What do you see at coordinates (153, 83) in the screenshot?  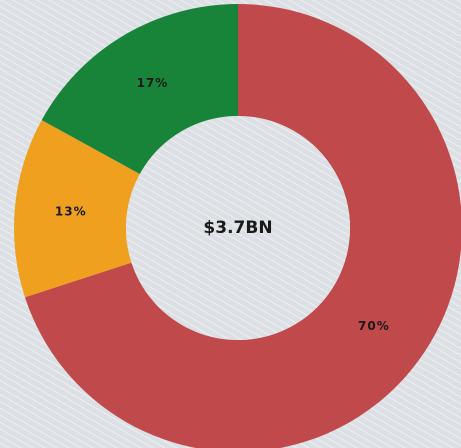 I see `slice-label: 17%` at bounding box center [153, 83].